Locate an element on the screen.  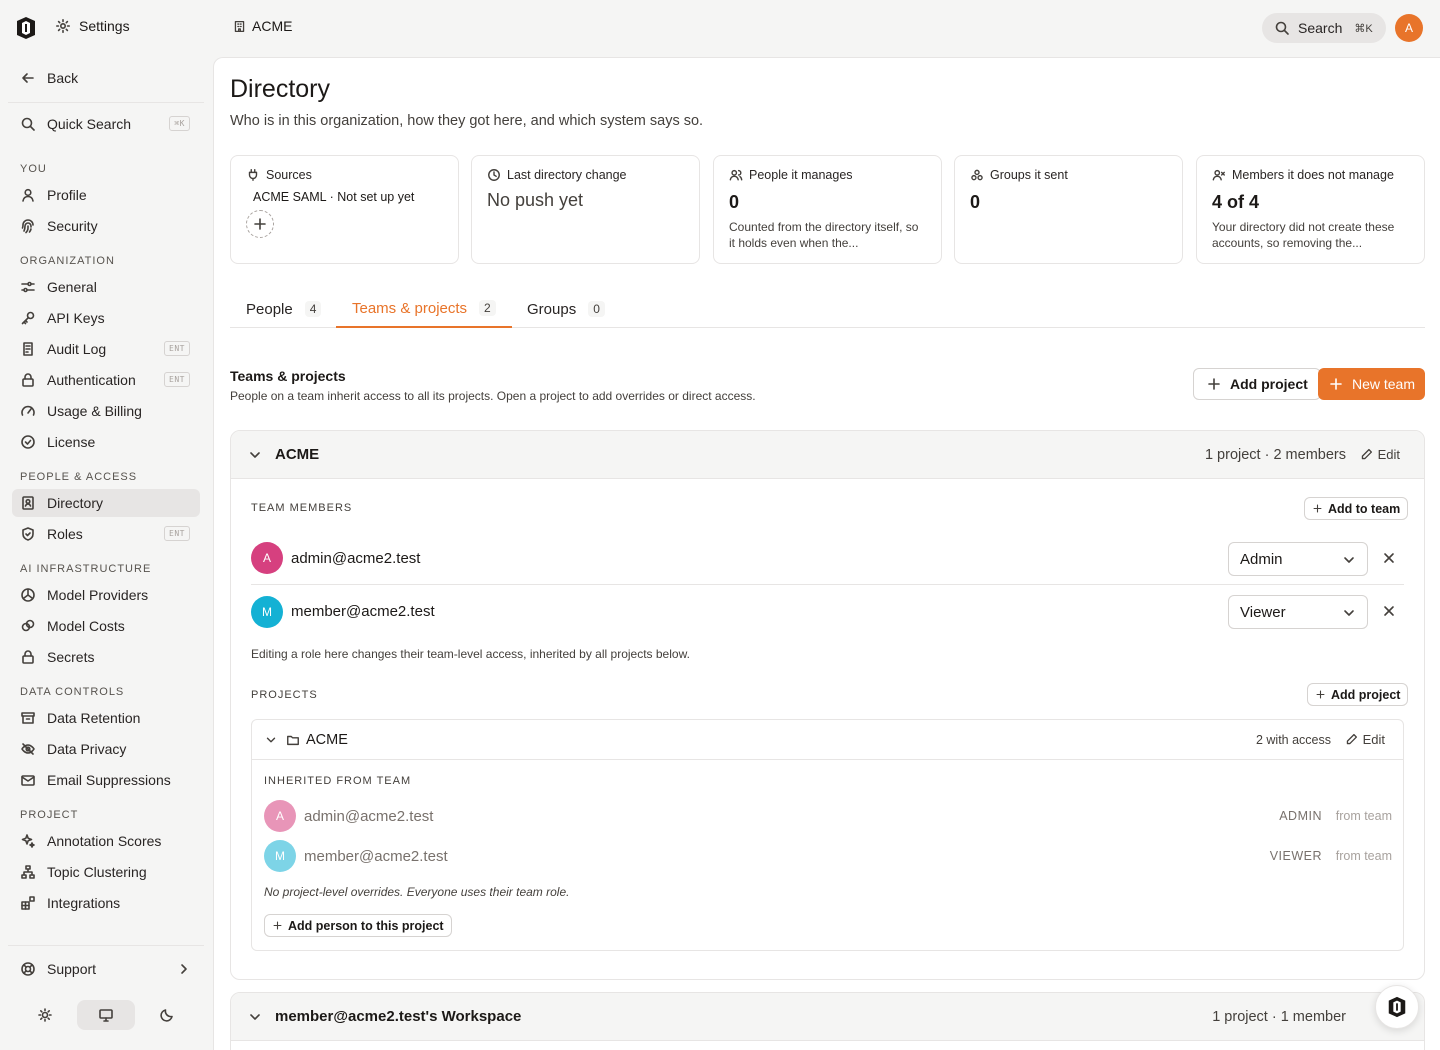
tab-count: 4 is located at coordinates (313, 309).